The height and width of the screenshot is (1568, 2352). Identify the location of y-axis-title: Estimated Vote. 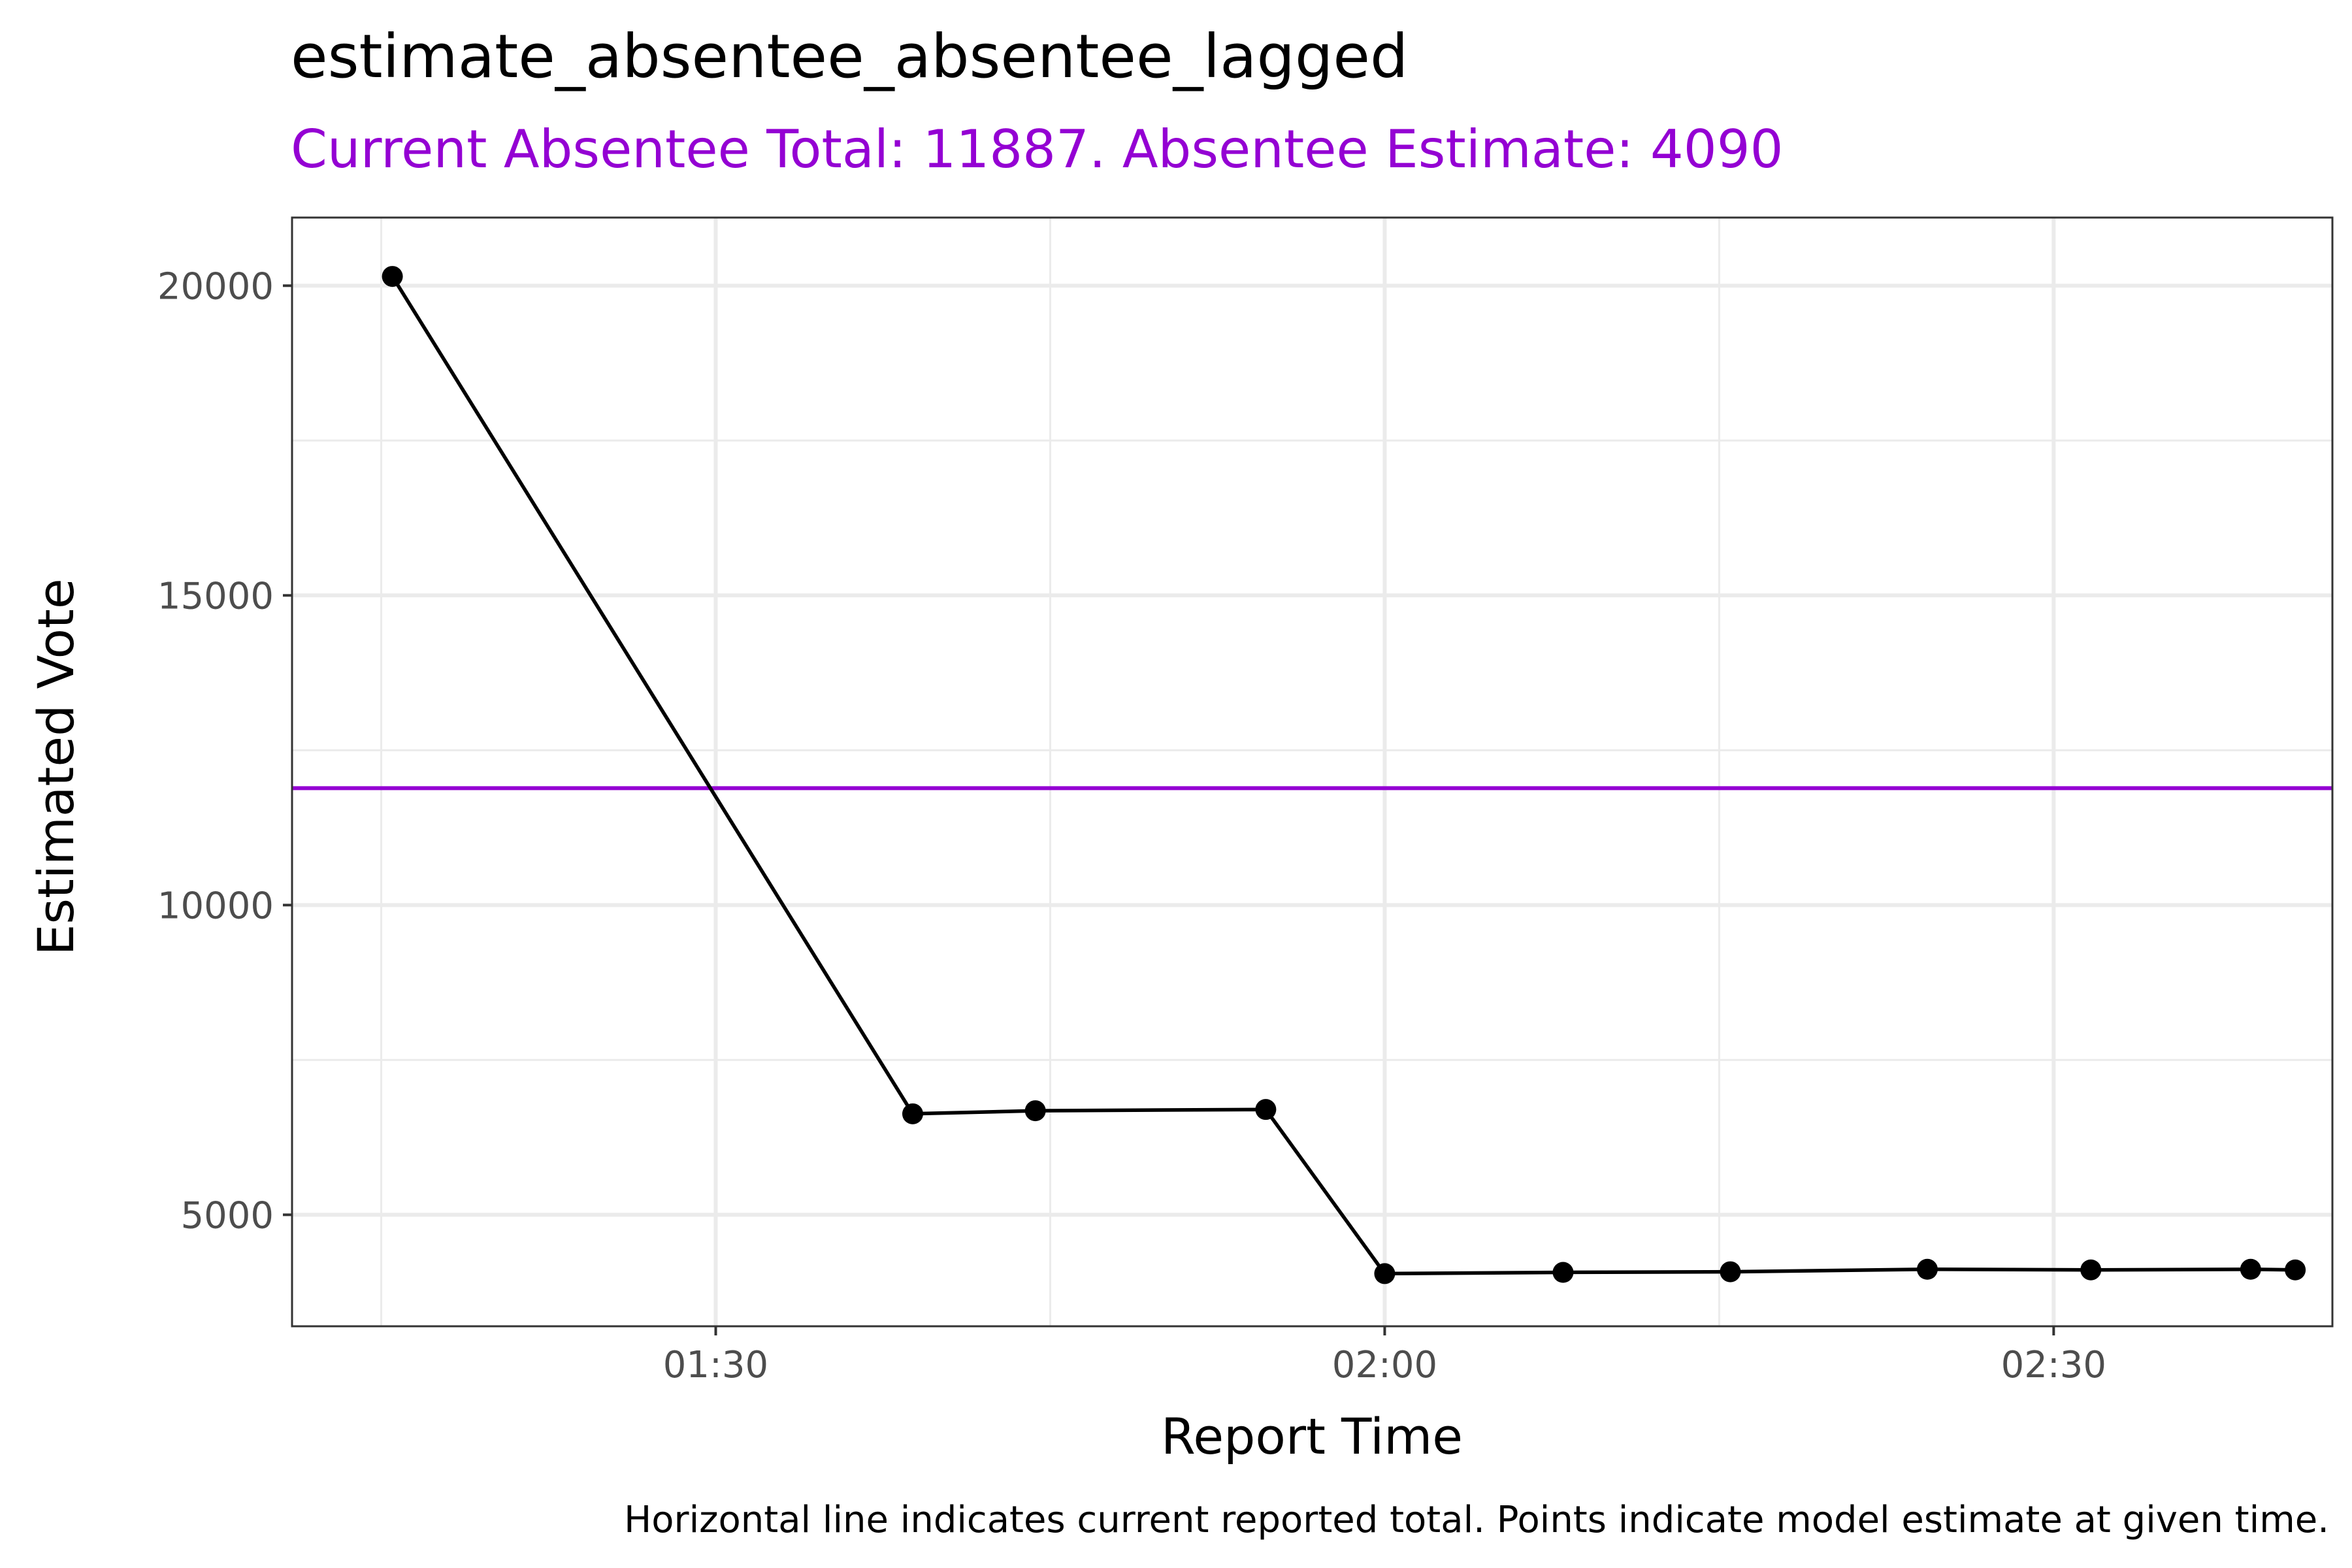
(56, 766).